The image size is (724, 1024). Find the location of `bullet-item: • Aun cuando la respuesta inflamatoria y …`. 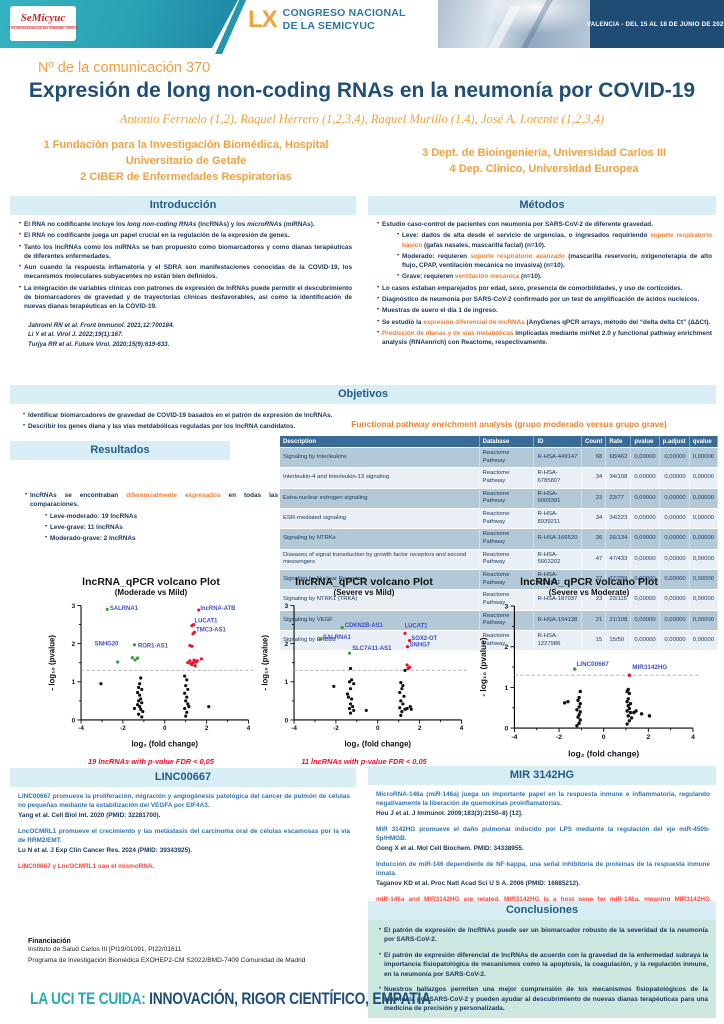

bullet-item: • Aun cuando la respuesta inflamatoria y … is located at coordinates (185, 272).